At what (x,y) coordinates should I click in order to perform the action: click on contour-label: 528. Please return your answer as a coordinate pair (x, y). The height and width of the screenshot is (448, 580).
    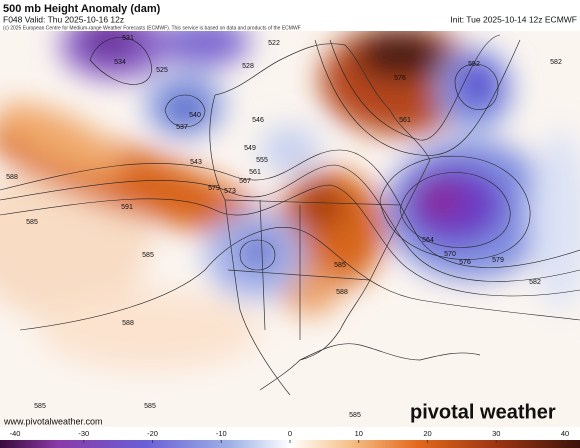
    Looking at the image, I should click on (248, 66).